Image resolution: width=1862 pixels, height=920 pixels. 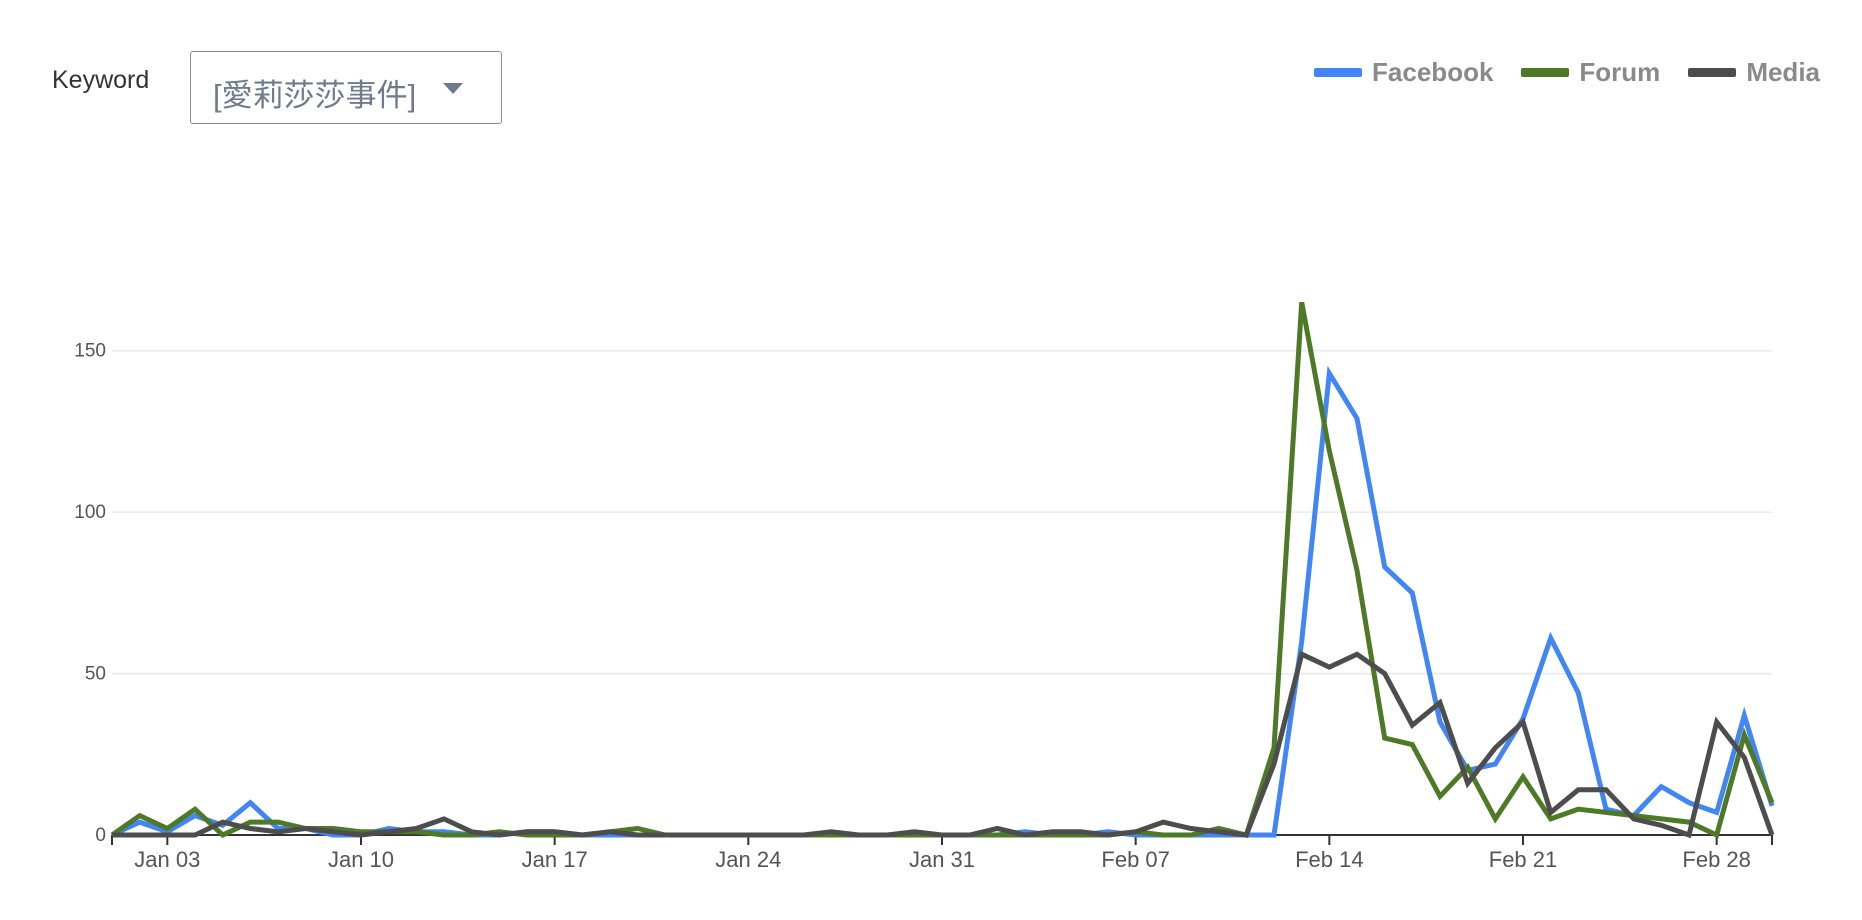 I want to click on legend-label-facebook: Facebook, so click(x=1433, y=72).